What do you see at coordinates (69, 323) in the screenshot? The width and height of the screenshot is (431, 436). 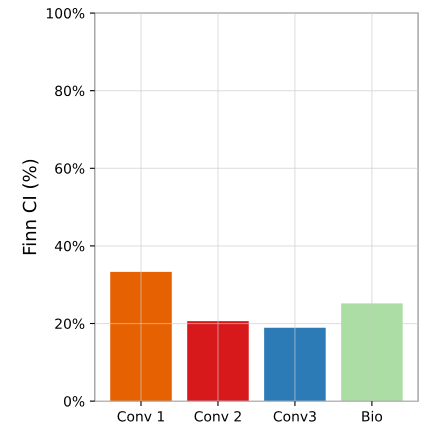 I see `y-tick-label: 20%` at bounding box center [69, 323].